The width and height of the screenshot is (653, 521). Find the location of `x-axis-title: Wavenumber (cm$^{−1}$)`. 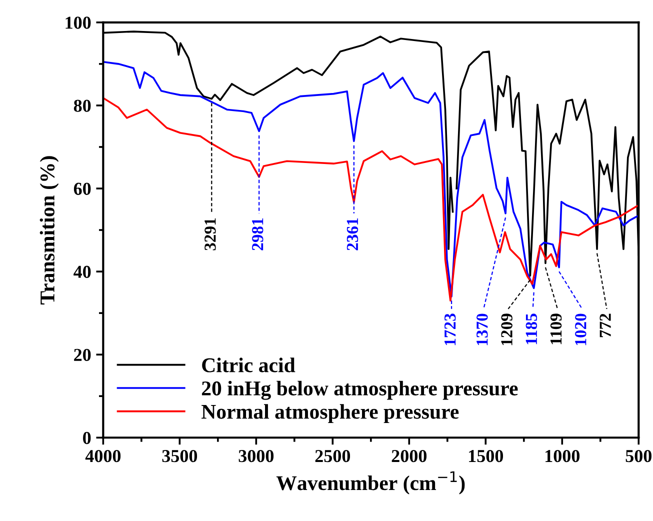

x-axis-title: Wavenumber (cm$^{−1}$) is located at coordinates (370, 482).